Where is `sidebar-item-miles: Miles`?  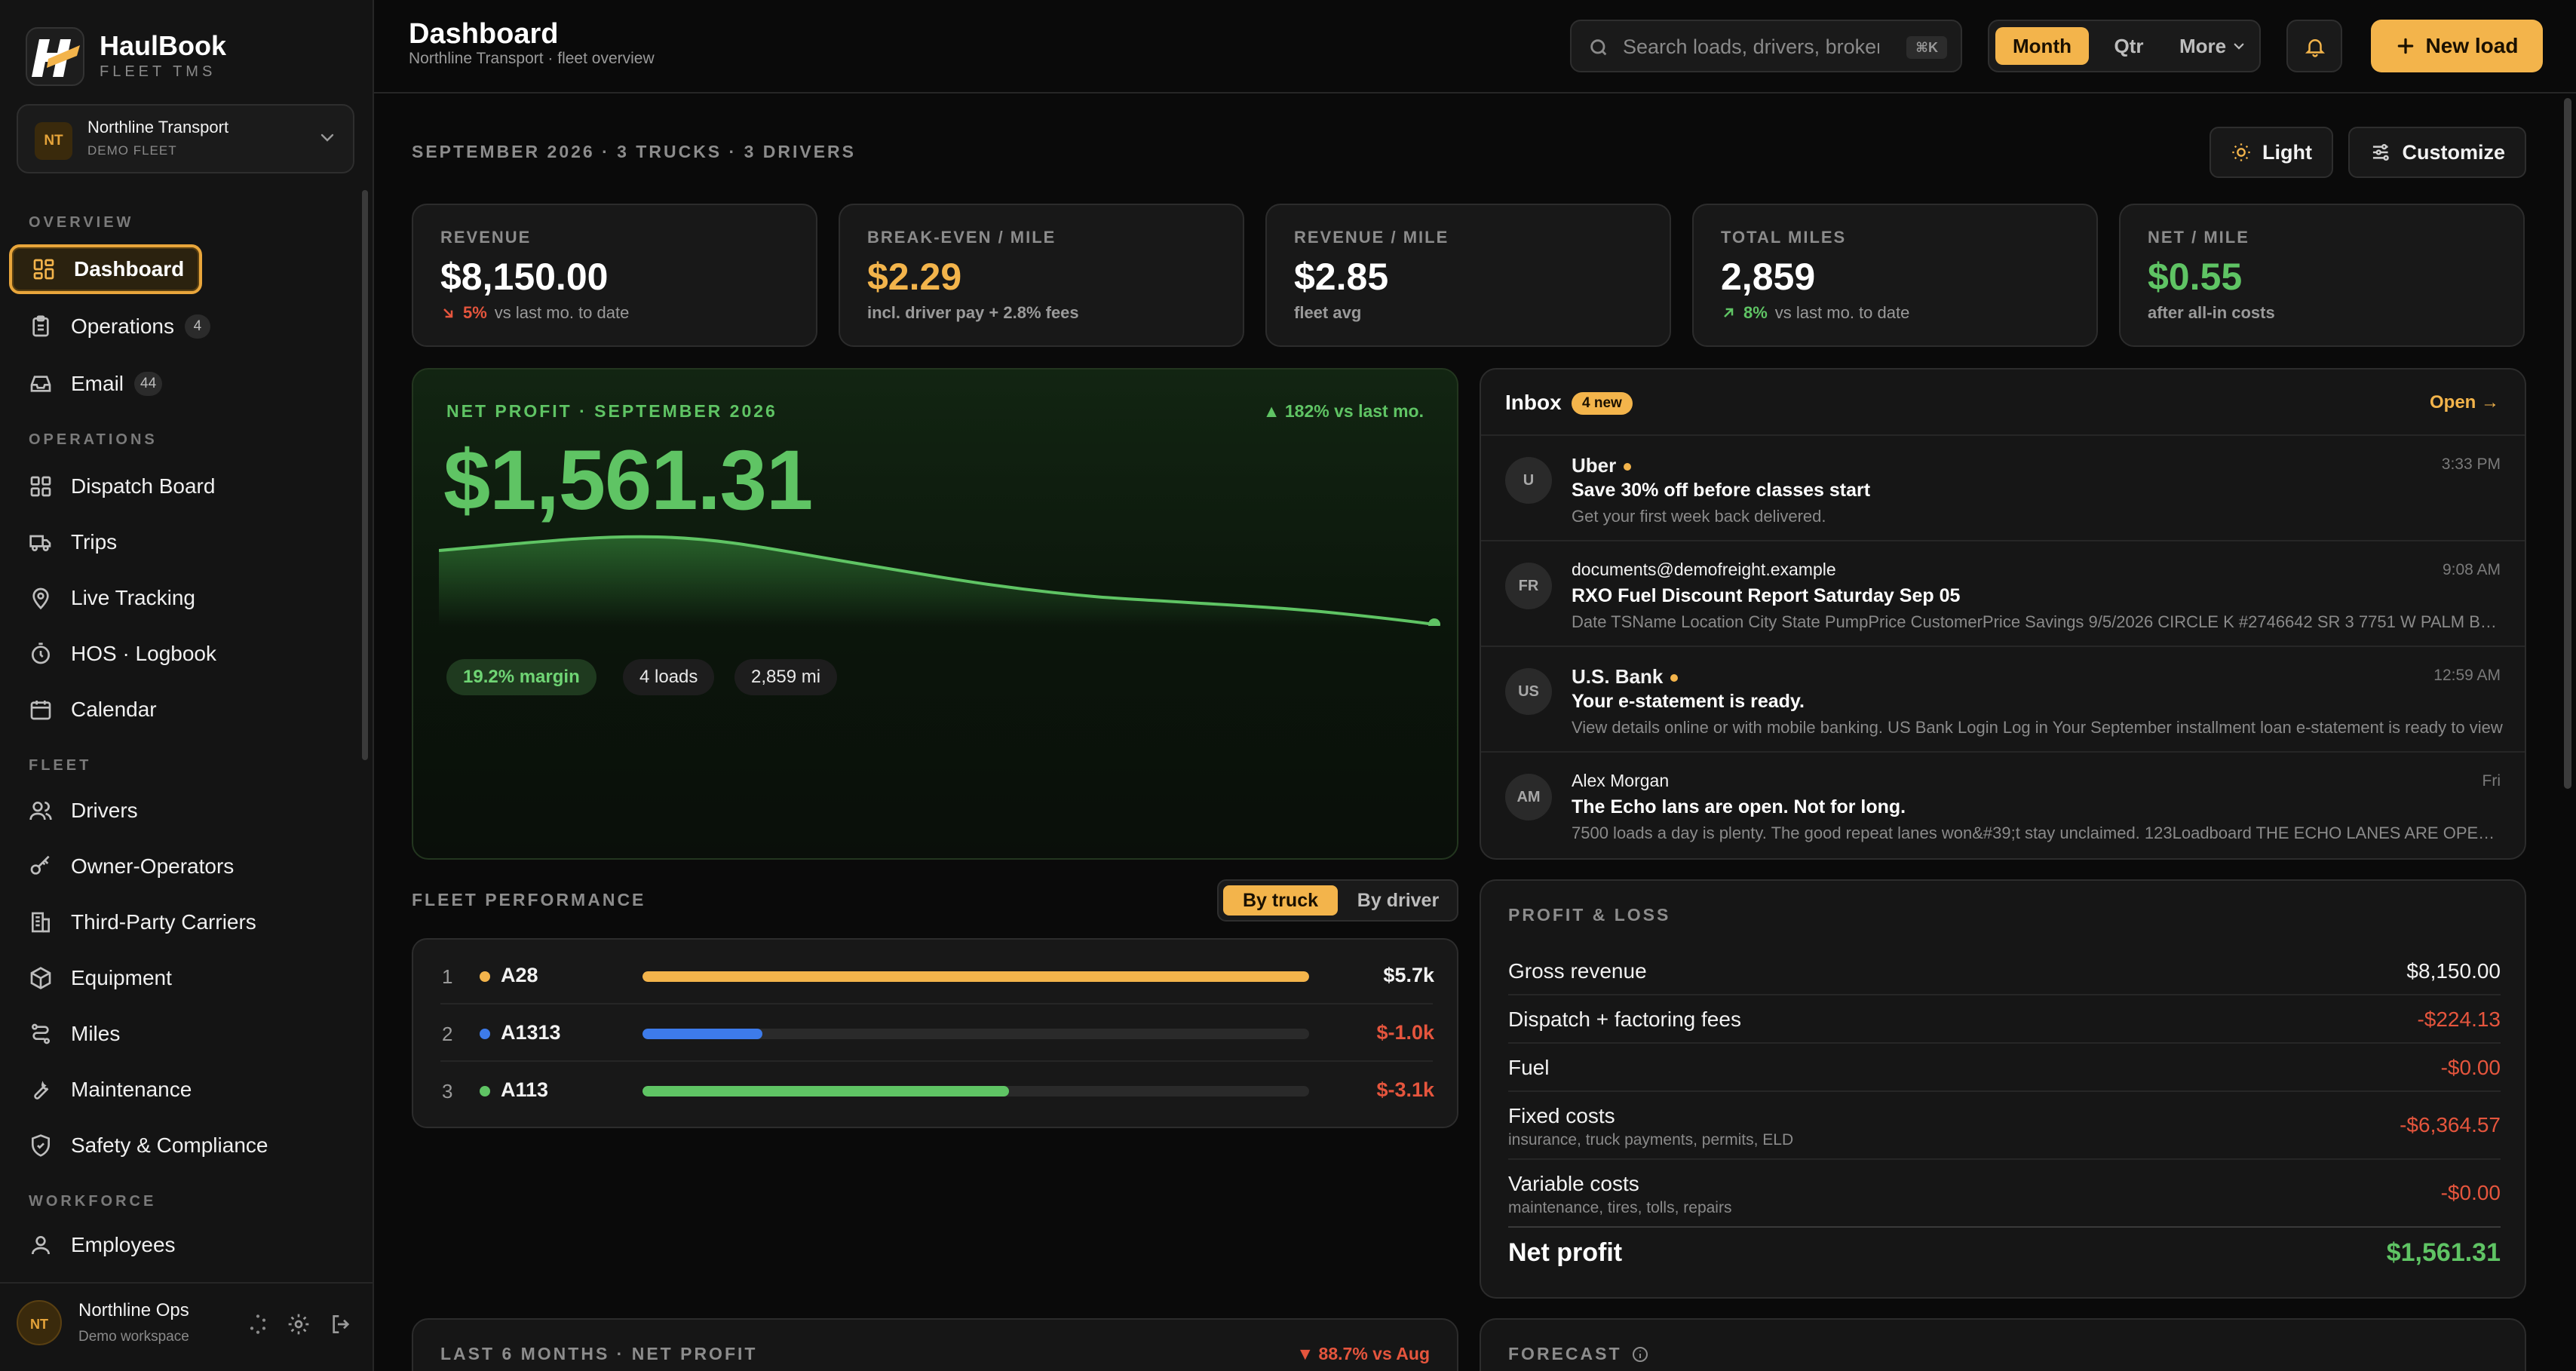
sidebar-item-miles: Miles is located at coordinates (180, 1034).